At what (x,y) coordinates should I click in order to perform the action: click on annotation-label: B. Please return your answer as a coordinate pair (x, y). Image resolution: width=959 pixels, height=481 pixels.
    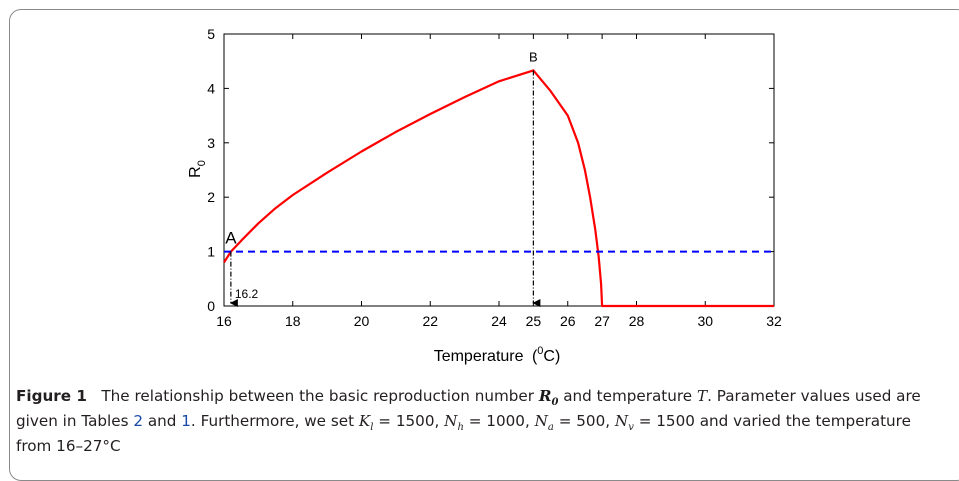
    Looking at the image, I should click on (533, 56).